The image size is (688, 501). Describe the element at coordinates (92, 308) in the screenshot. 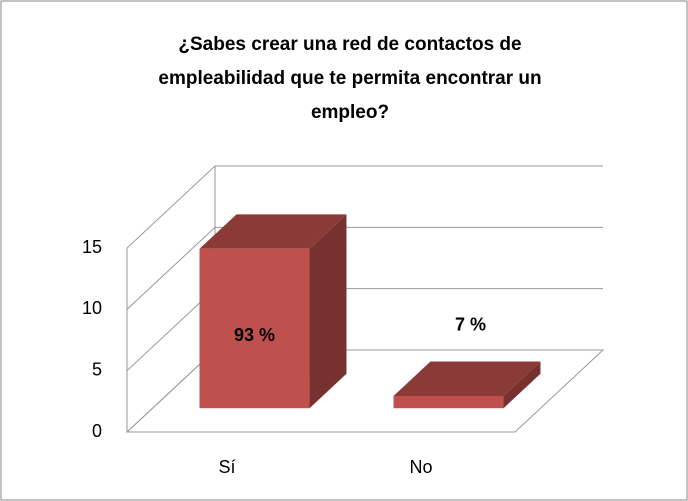

I see `y-tick-label: 10` at that location.